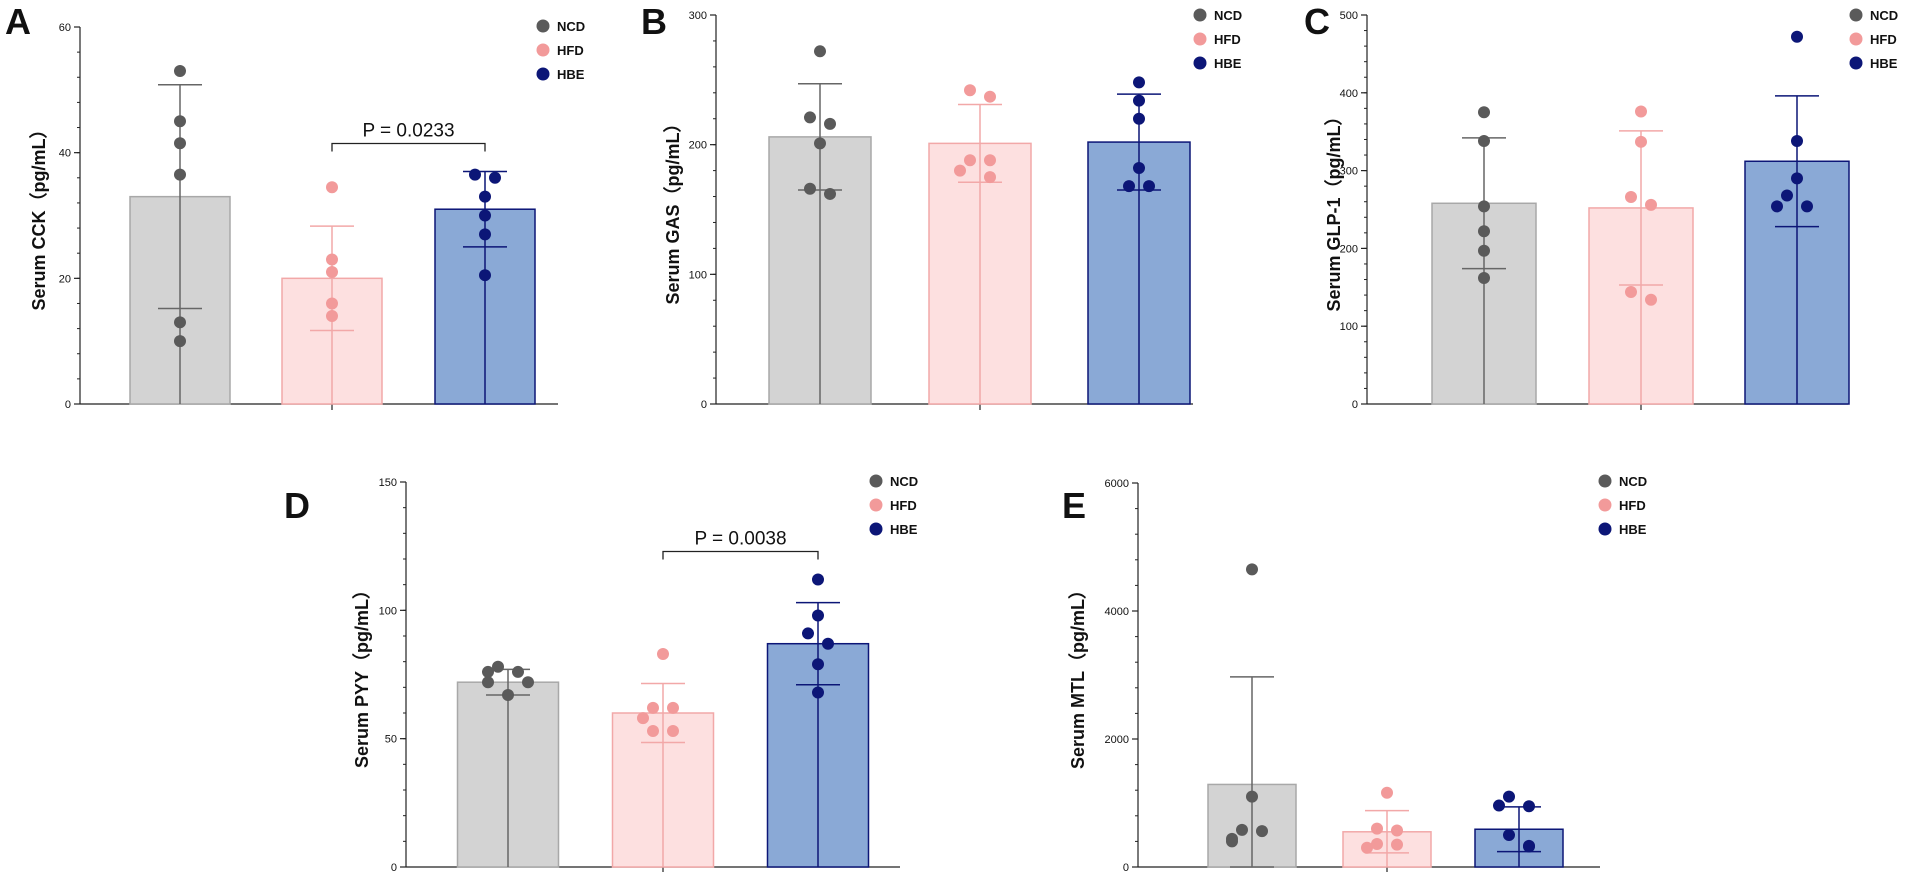  What do you see at coordinates (1334, 209) in the screenshot?
I see `y-axis-label: Serum GLP-1（pg/mL）` at bounding box center [1334, 209].